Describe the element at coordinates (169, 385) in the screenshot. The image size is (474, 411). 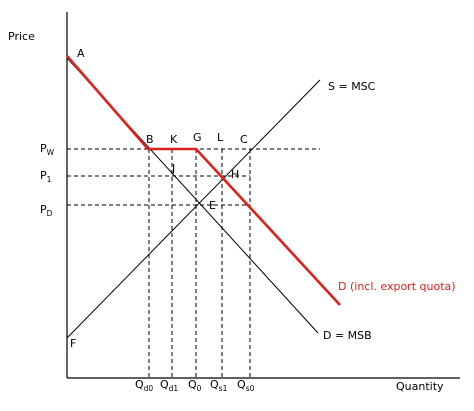
I see `qty-label-qd1: Qd1` at that location.